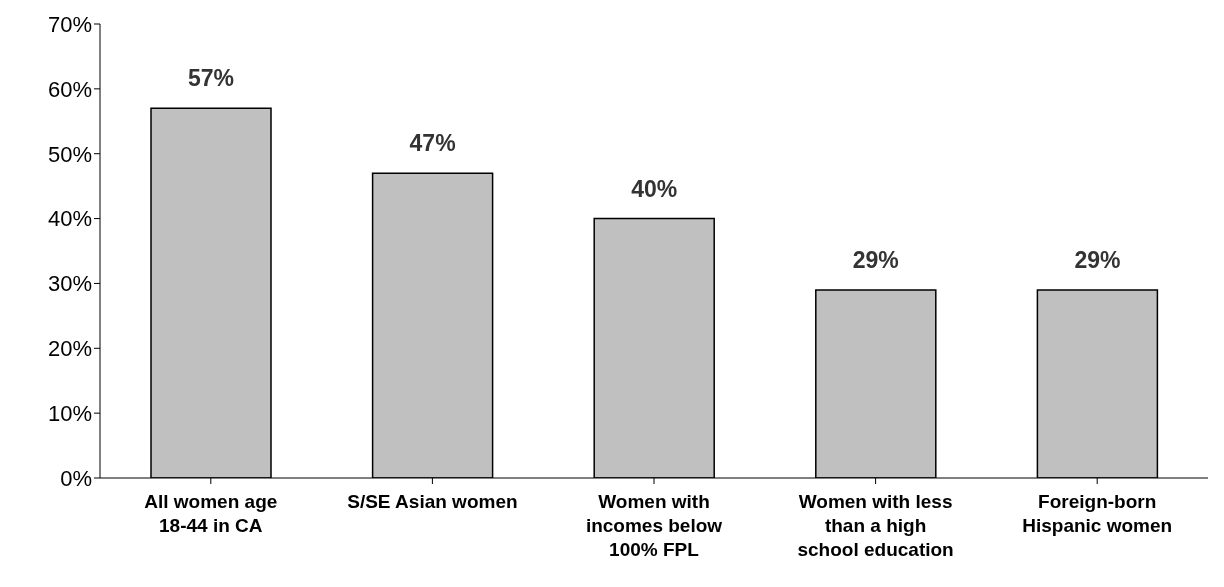 The height and width of the screenshot is (587, 1224). What do you see at coordinates (69, 154) in the screenshot?
I see `y-tick-label: 50%` at bounding box center [69, 154].